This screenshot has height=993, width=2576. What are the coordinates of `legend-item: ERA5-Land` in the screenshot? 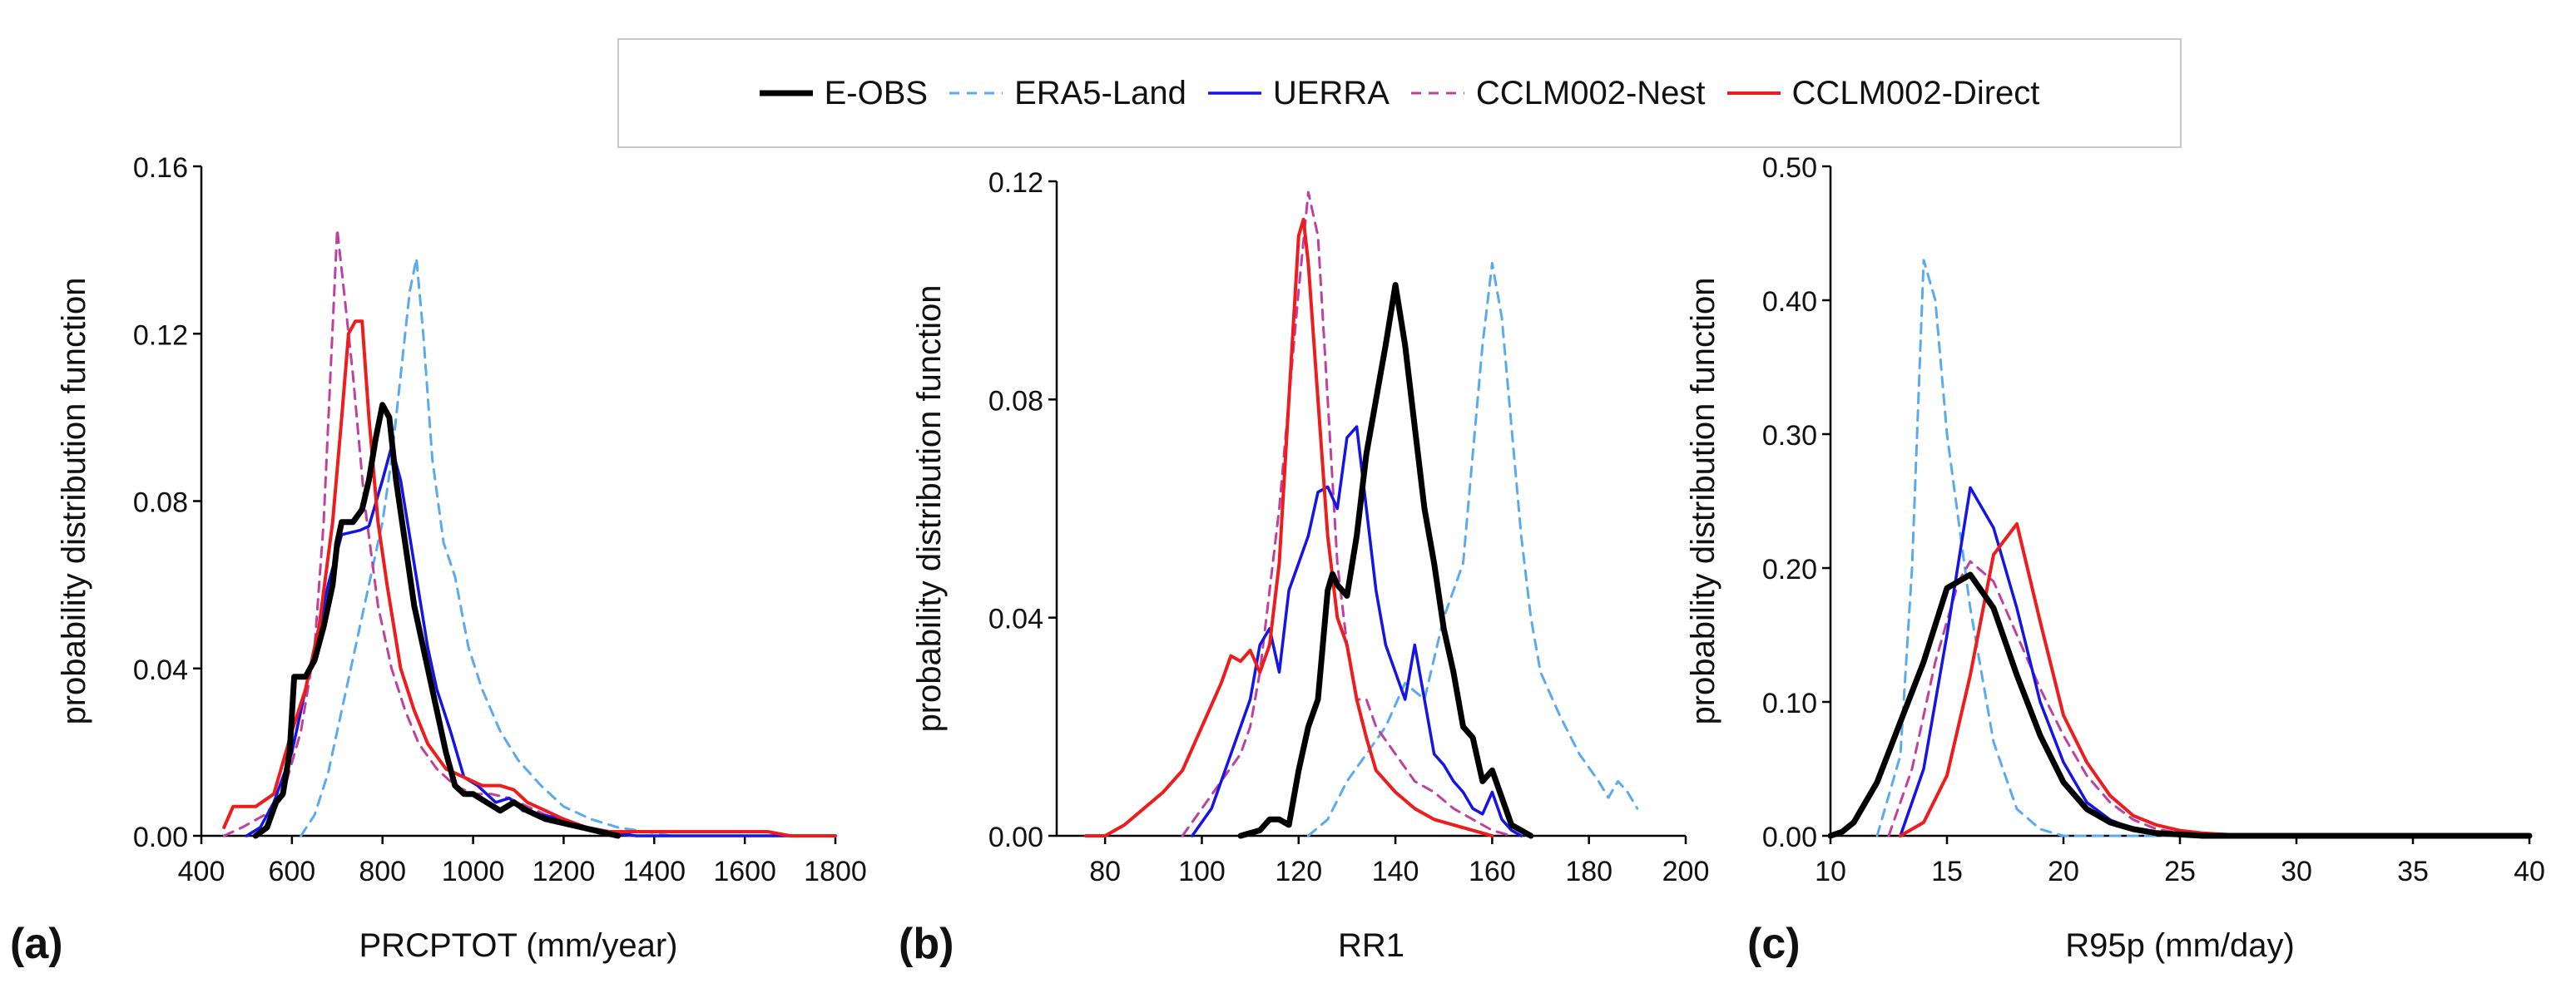 It's located at (1067, 93).